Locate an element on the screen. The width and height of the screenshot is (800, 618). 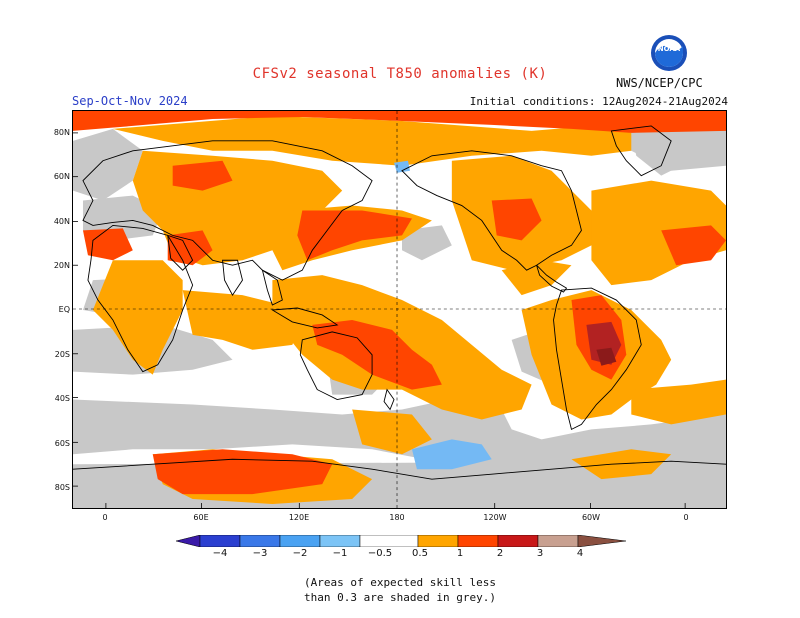
org-label: NWS/NCEP/CPC is located at coordinates (659, 83).